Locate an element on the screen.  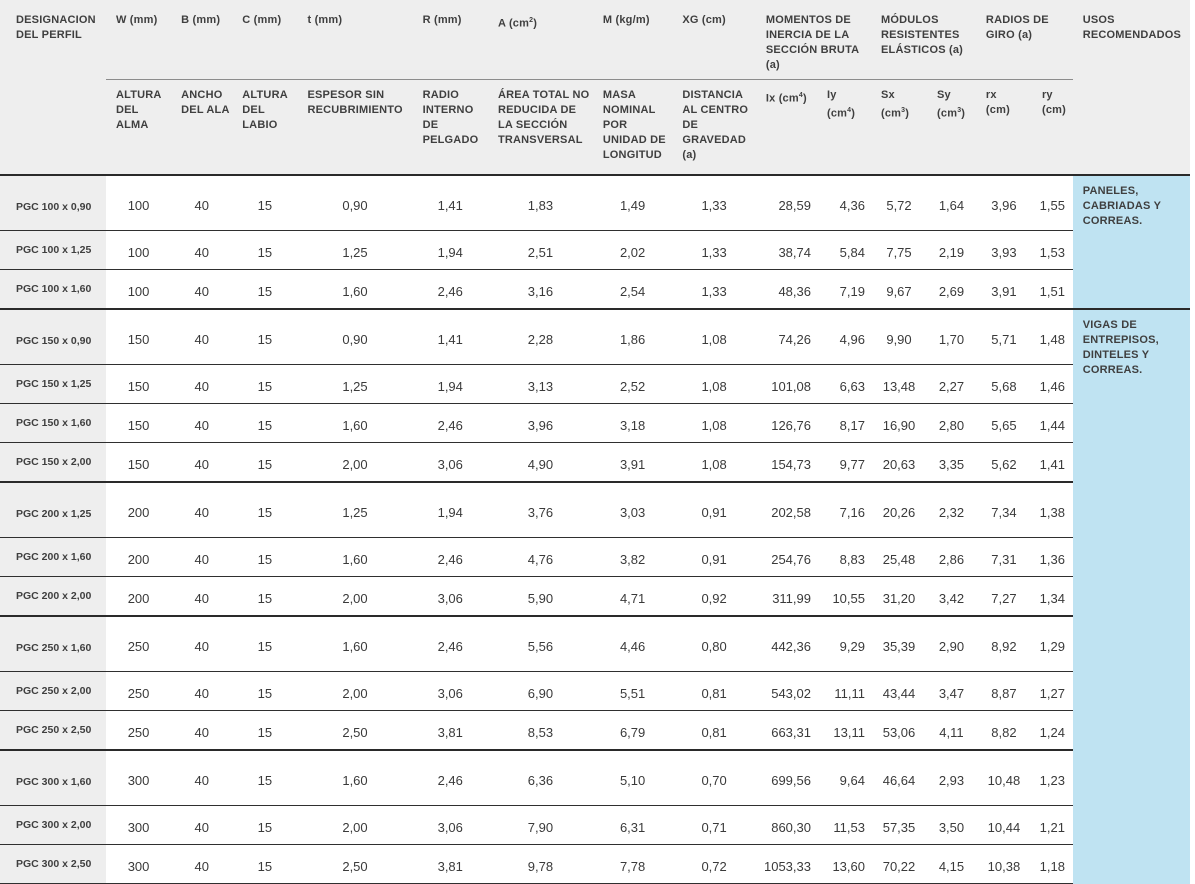
subheader-b: ANCHO DEL ALA is located at coordinates (202, 127).